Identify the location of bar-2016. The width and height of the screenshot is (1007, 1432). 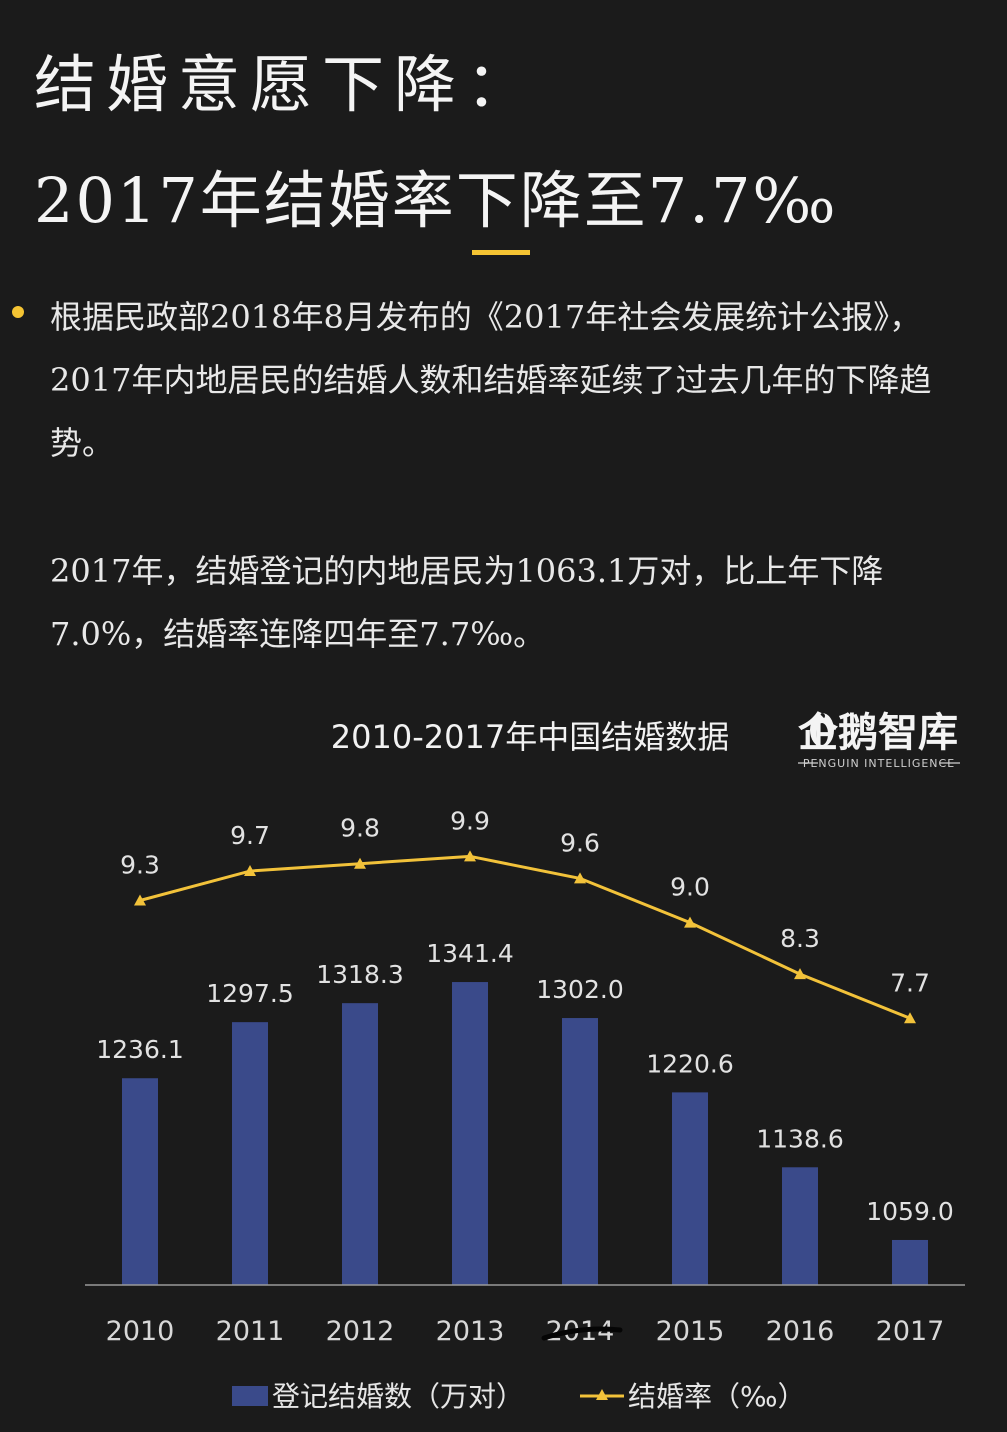
(800, 1226).